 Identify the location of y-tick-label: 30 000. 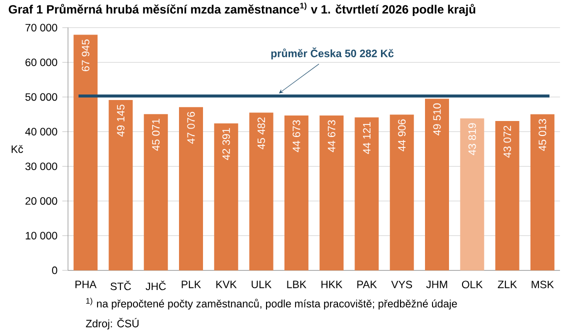
(41, 166).